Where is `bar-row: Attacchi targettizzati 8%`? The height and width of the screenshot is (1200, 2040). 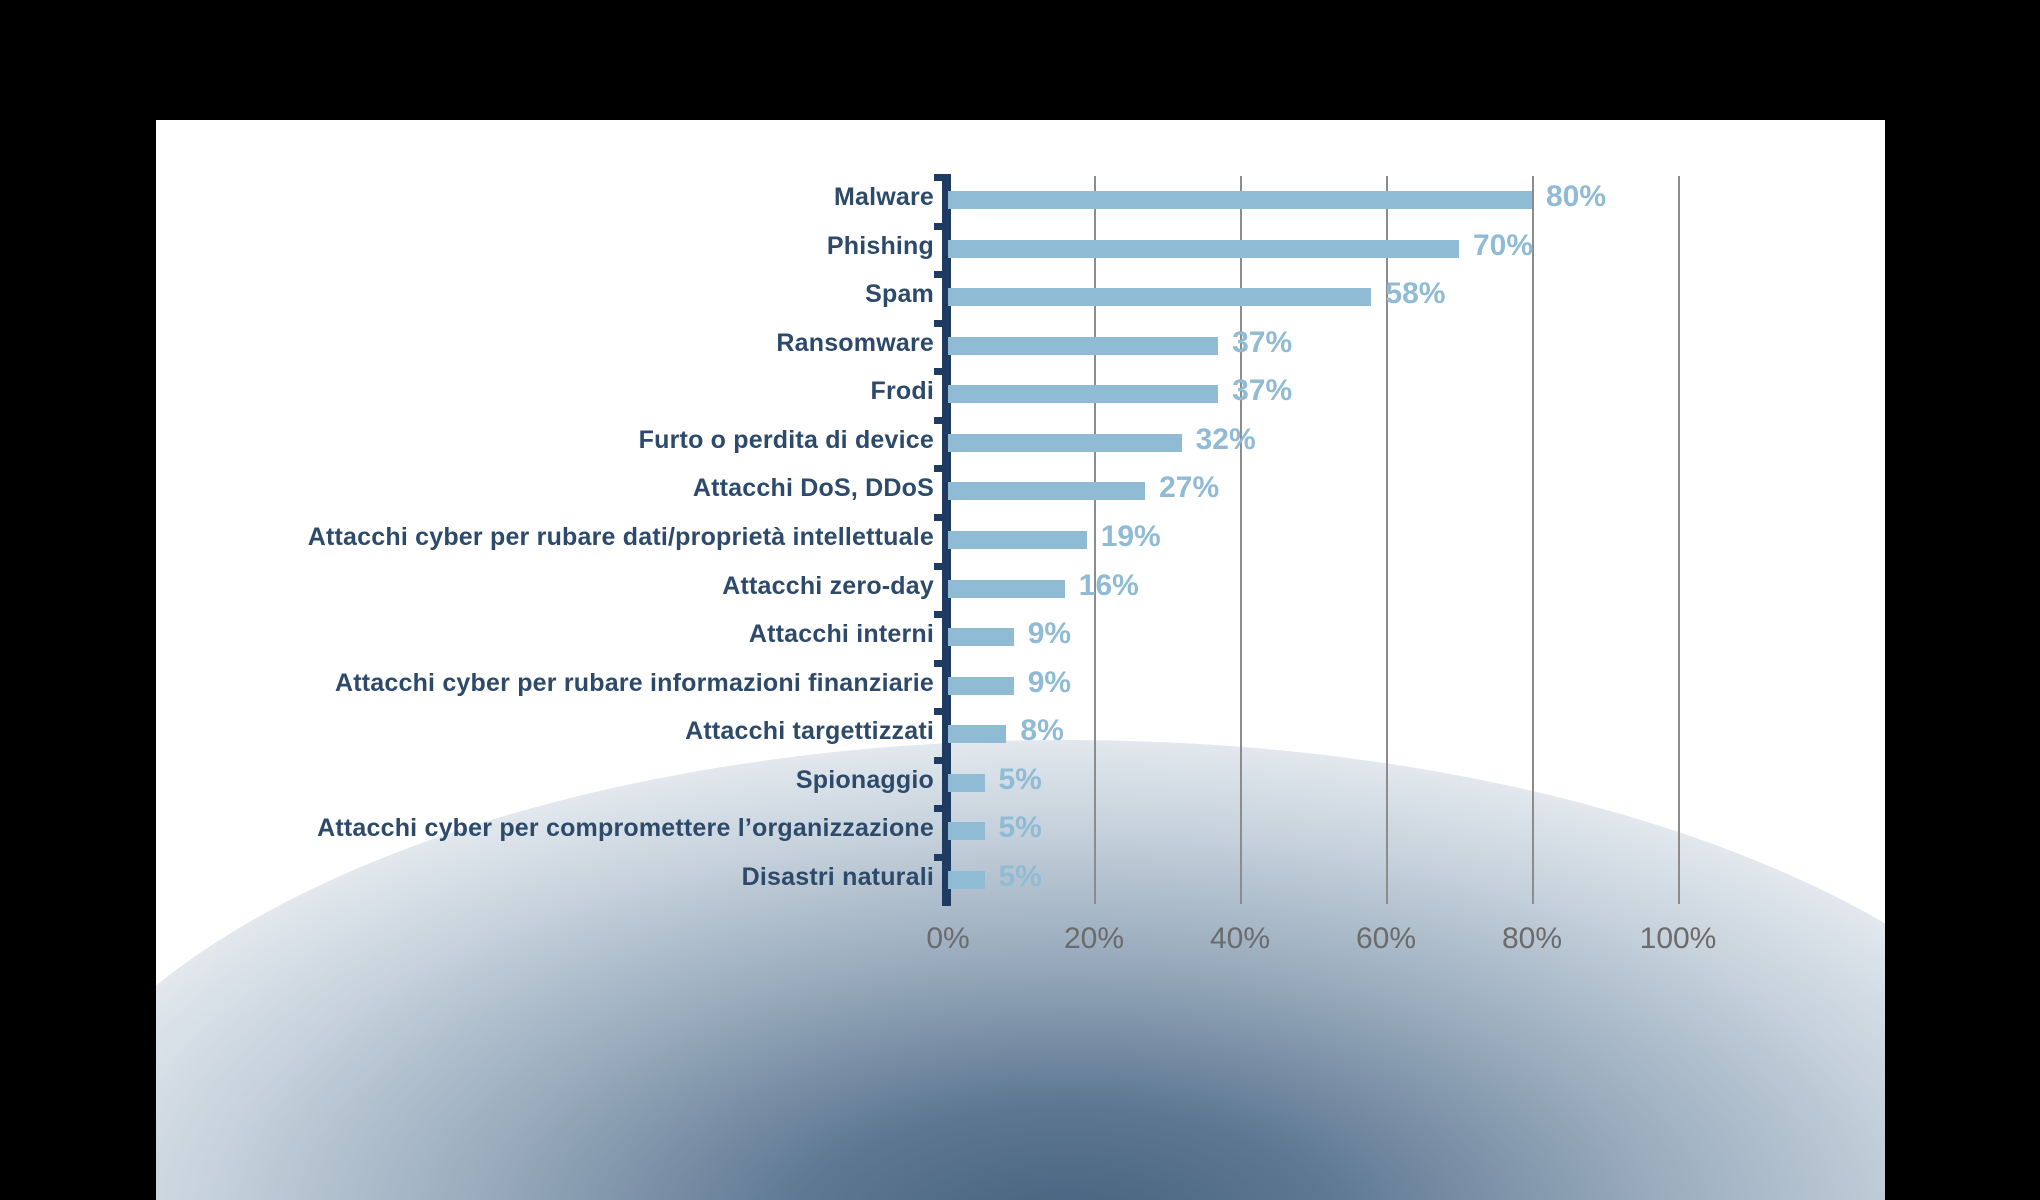
bar-row: Attacchi targettizzati 8% is located at coordinates (1181, 733).